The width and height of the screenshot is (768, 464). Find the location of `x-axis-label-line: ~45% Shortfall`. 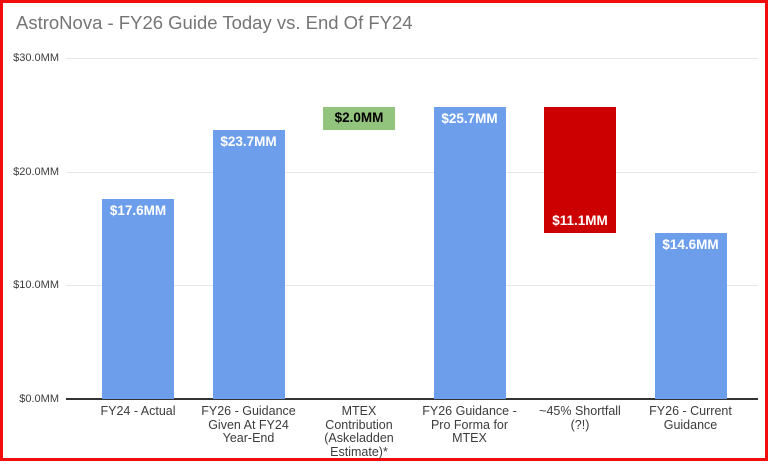

x-axis-label-line: ~45% Shortfall is located at coordinates (580, 411).